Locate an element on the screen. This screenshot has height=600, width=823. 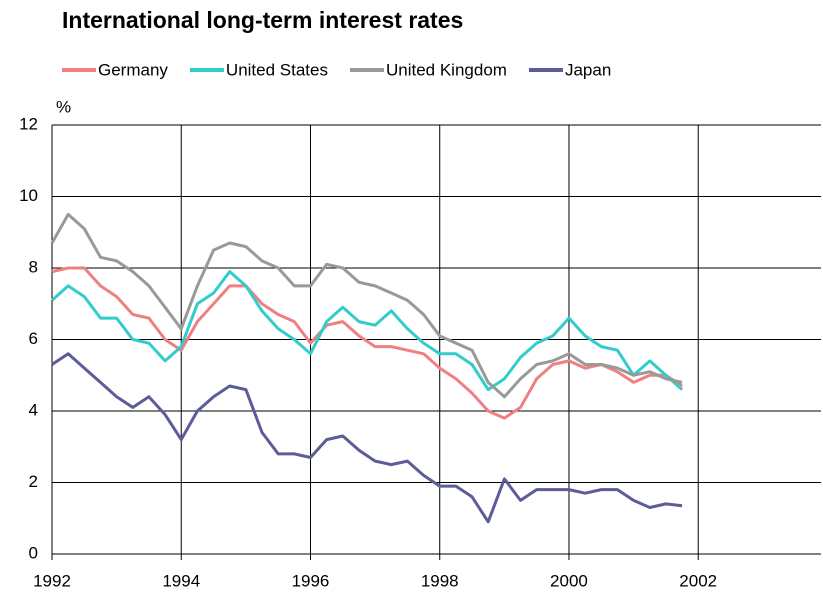
y-tick-label: 6 is located at coordinates (33, 338).